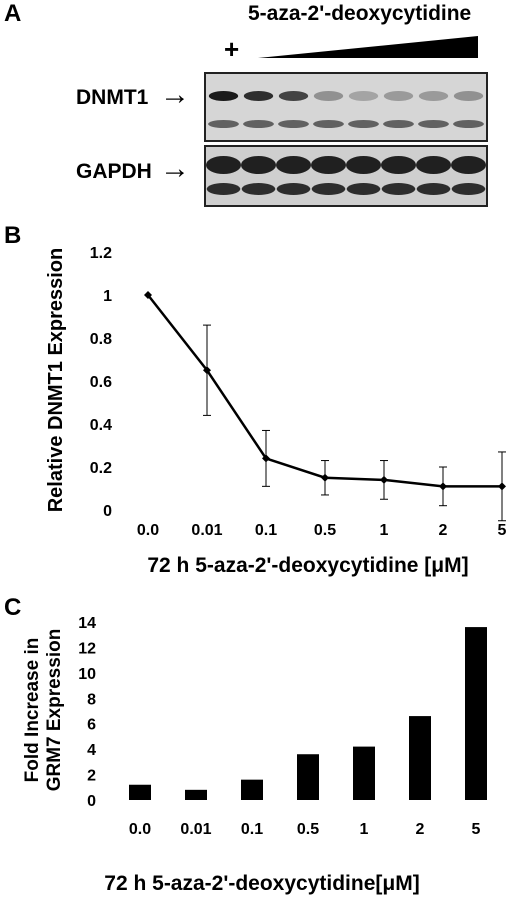 The width and height of the screenshot is (520, 901). What do you see at coordinates (13, 13) in the screenshot?
I see `panel-label-a: A` at bounding box center [13, 13].